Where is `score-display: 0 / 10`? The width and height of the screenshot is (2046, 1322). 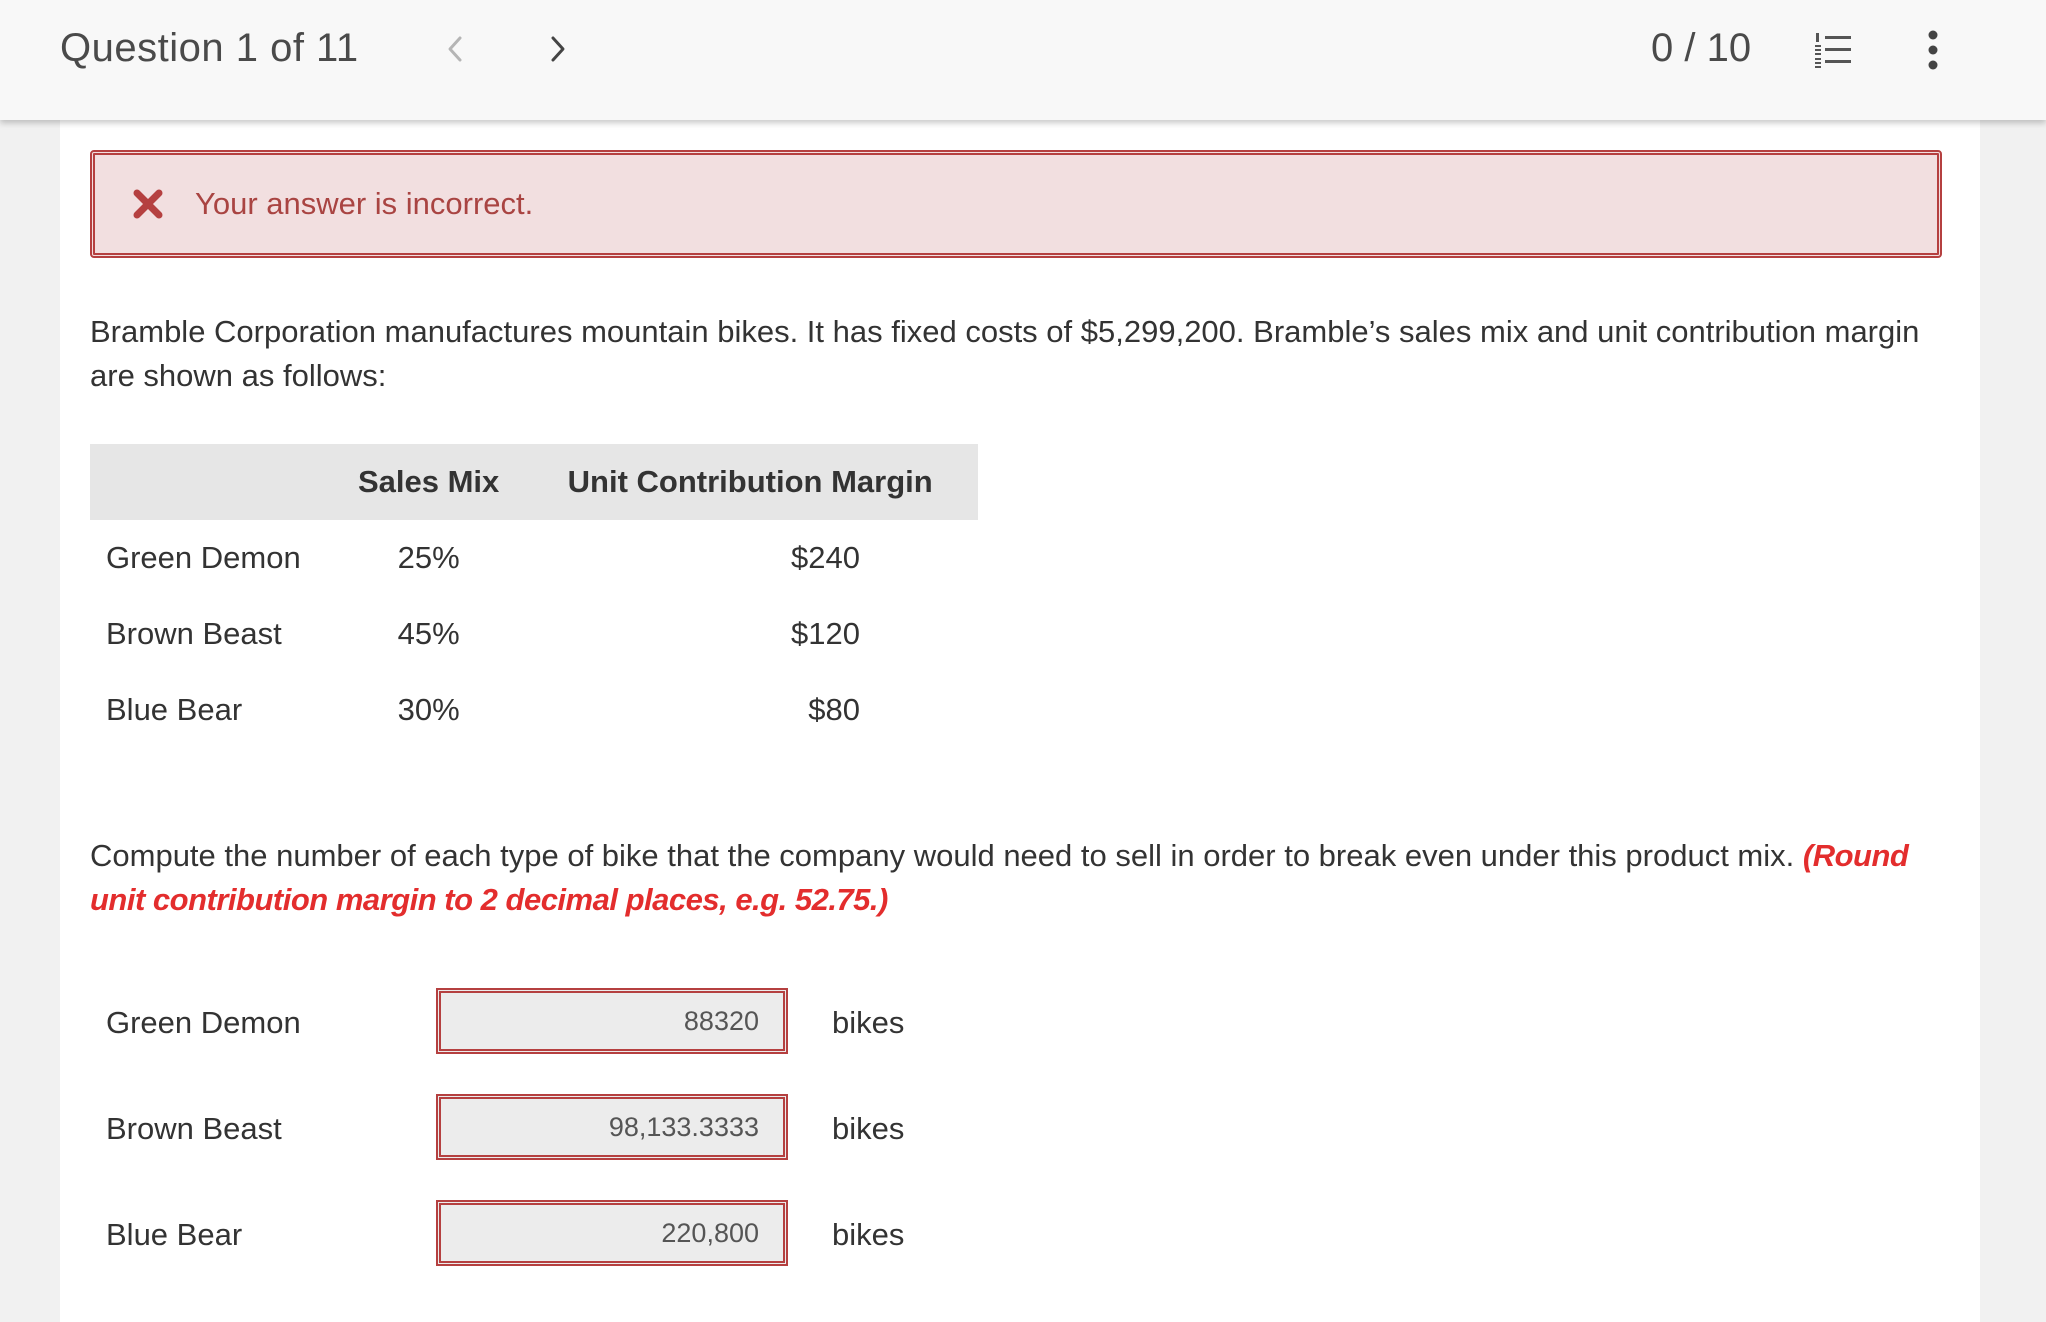 score-display: 0 / 10 is located at coordinates (1701, 48).